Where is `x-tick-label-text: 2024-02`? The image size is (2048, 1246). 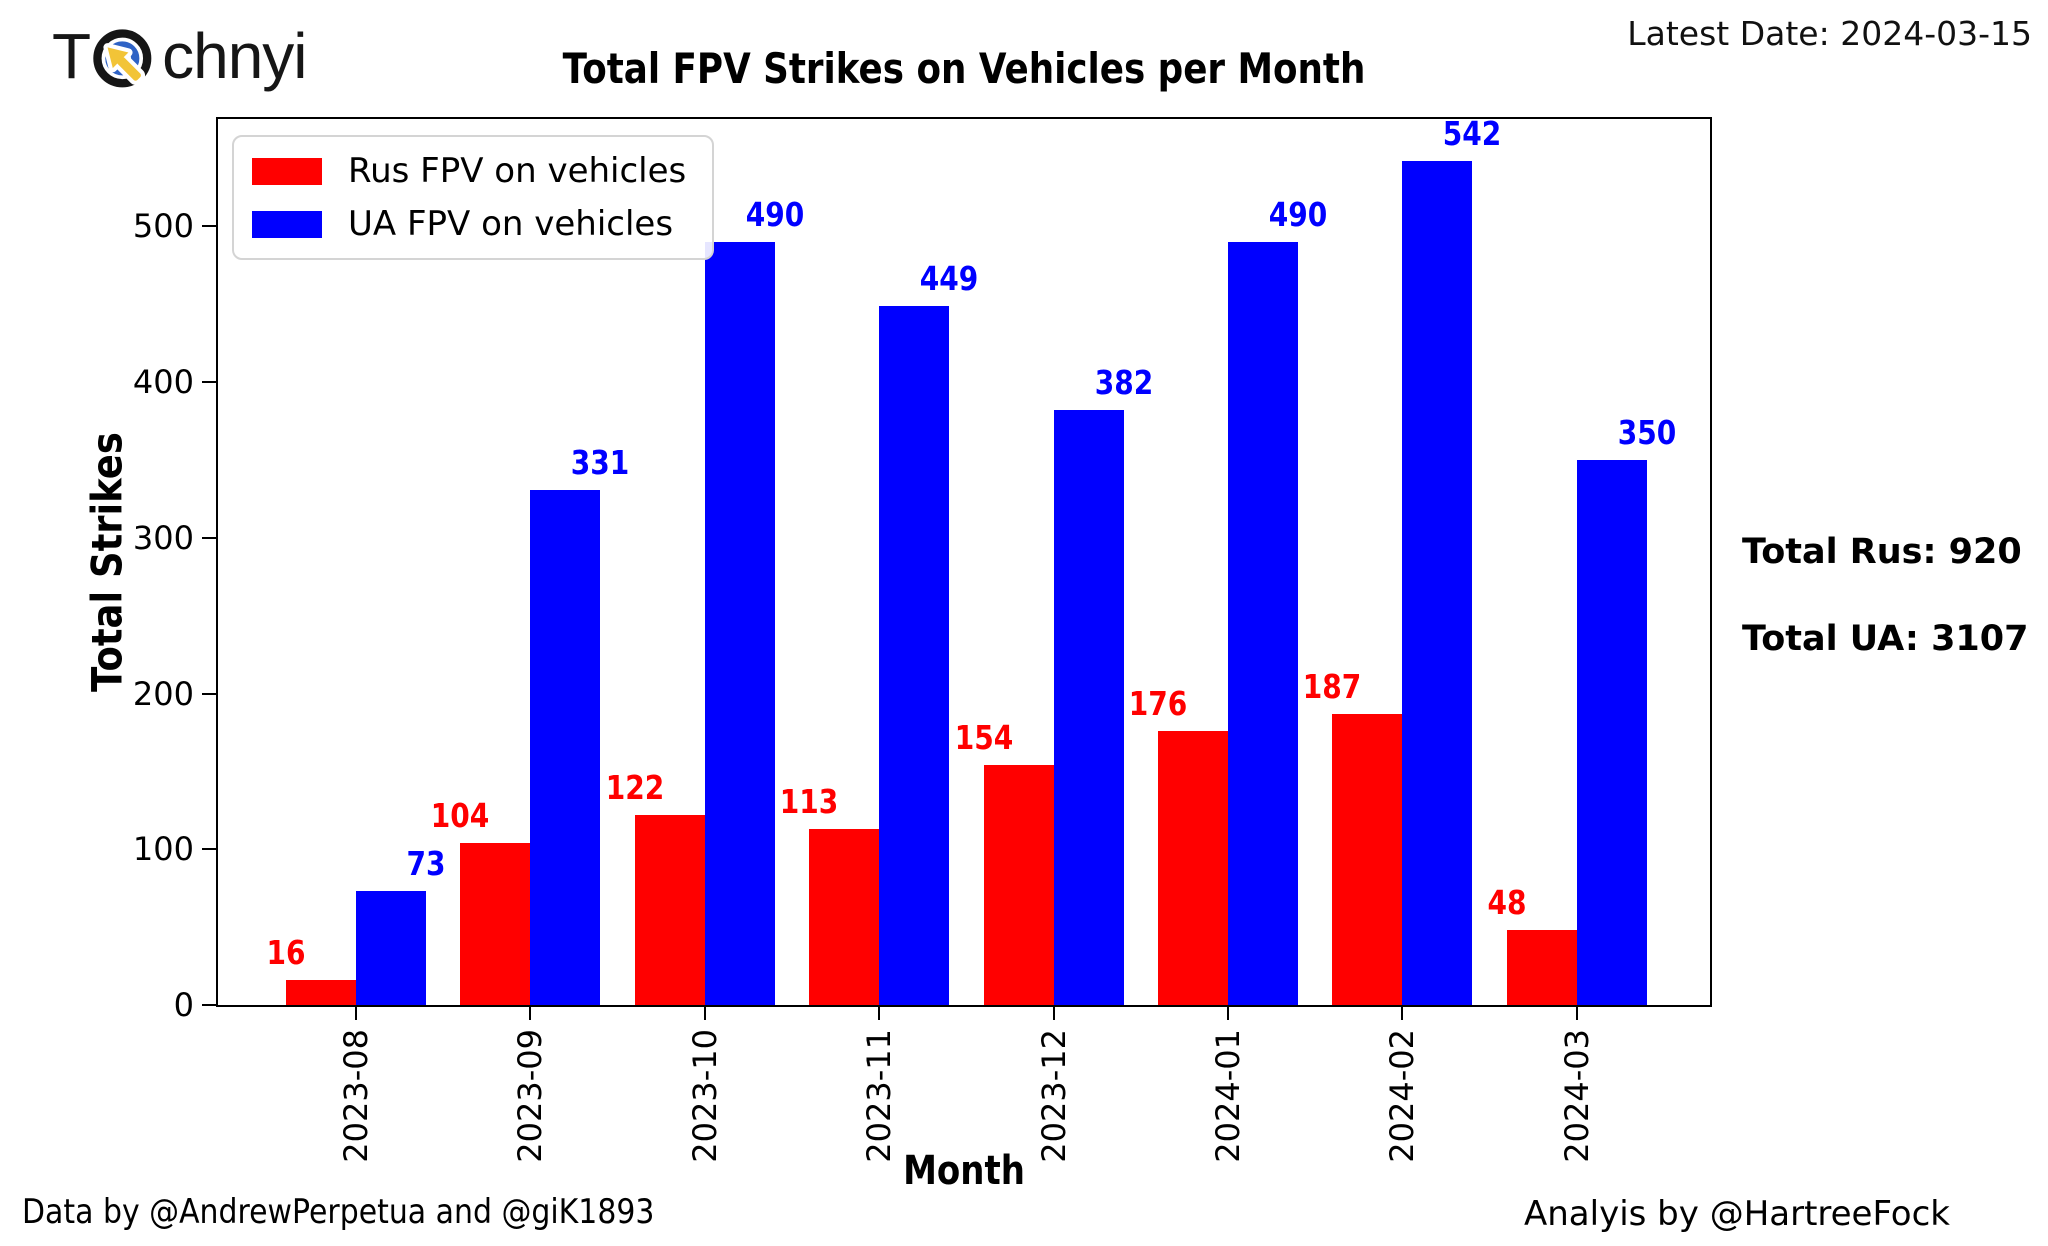
x-tick-label-text: 2024-02 is located at coordinates (1402, 1096).